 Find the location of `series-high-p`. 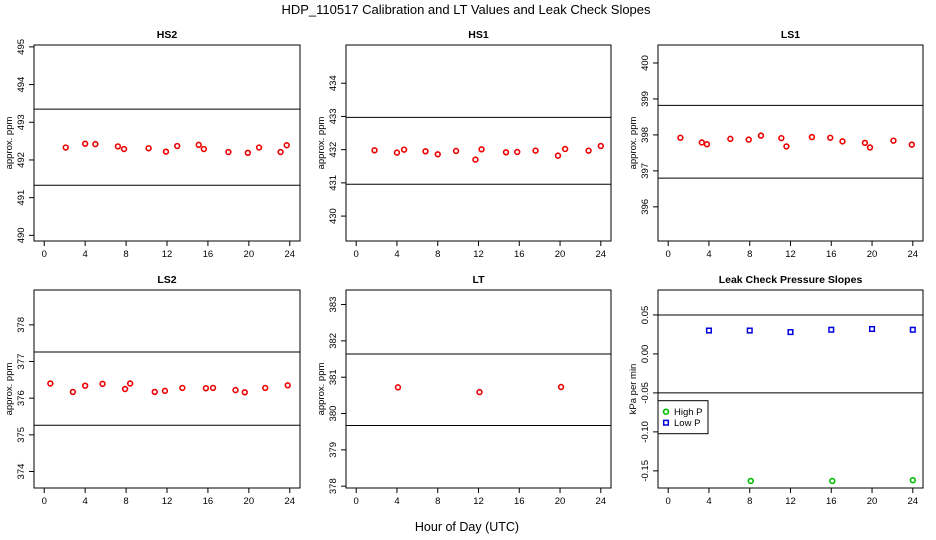

series-high-p is located at coordinates (832, 481).